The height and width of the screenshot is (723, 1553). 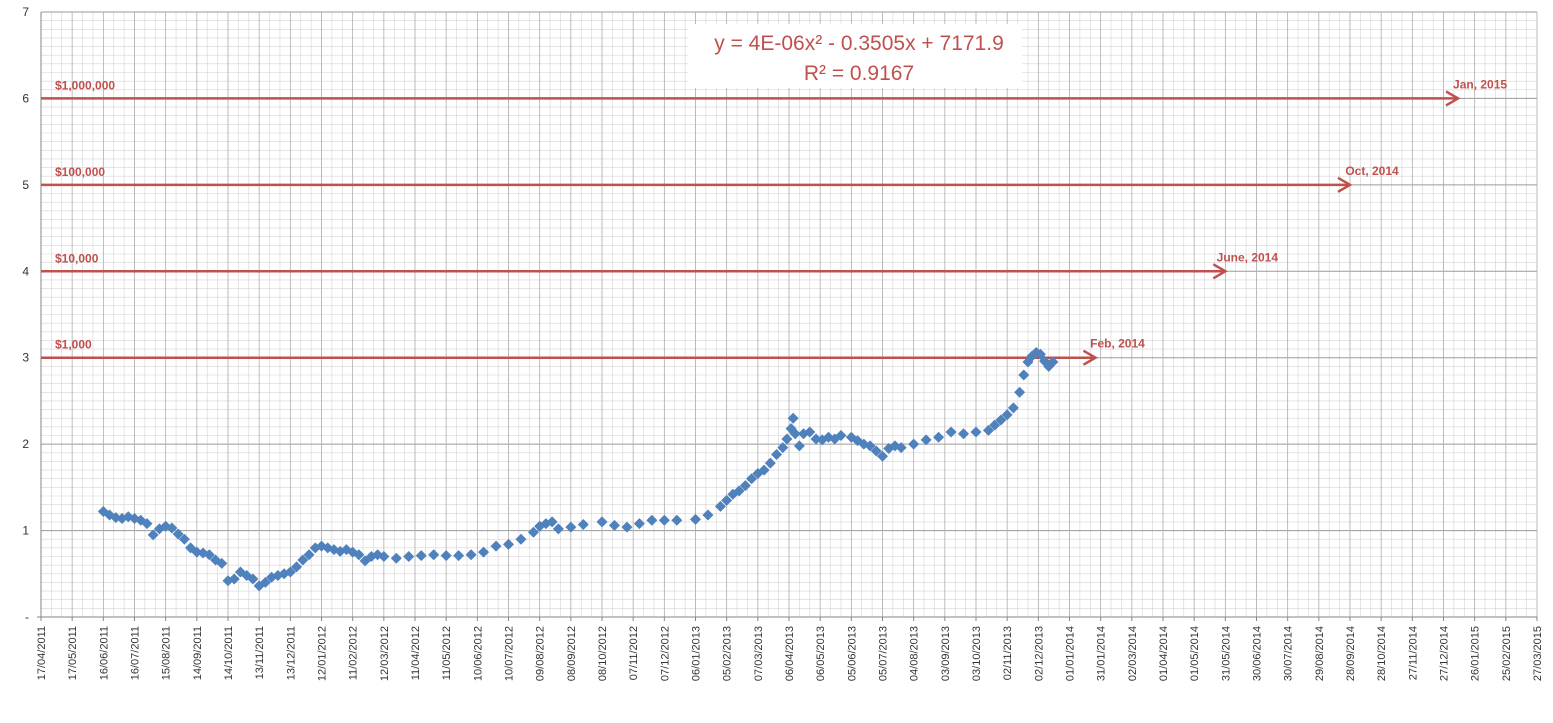 What do you see at coordinates (1226, 653) in the screenshot?
I see `x-tick-label: 31/05/2014` at bounding box center [1226, 653].